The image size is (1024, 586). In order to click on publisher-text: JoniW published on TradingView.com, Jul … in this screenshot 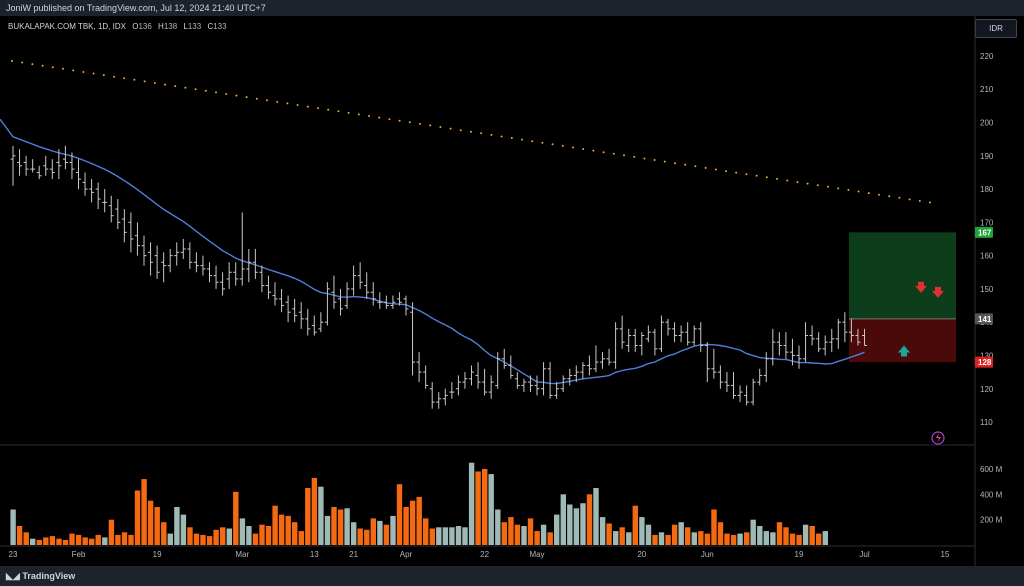, I will do `click(136, 8)`.